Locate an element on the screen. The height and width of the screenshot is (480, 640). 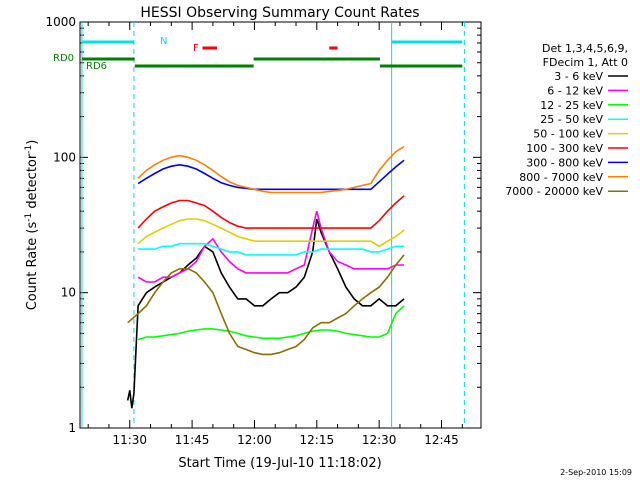
x-tick-label: 12:00 is located at coordinates (254, 440).